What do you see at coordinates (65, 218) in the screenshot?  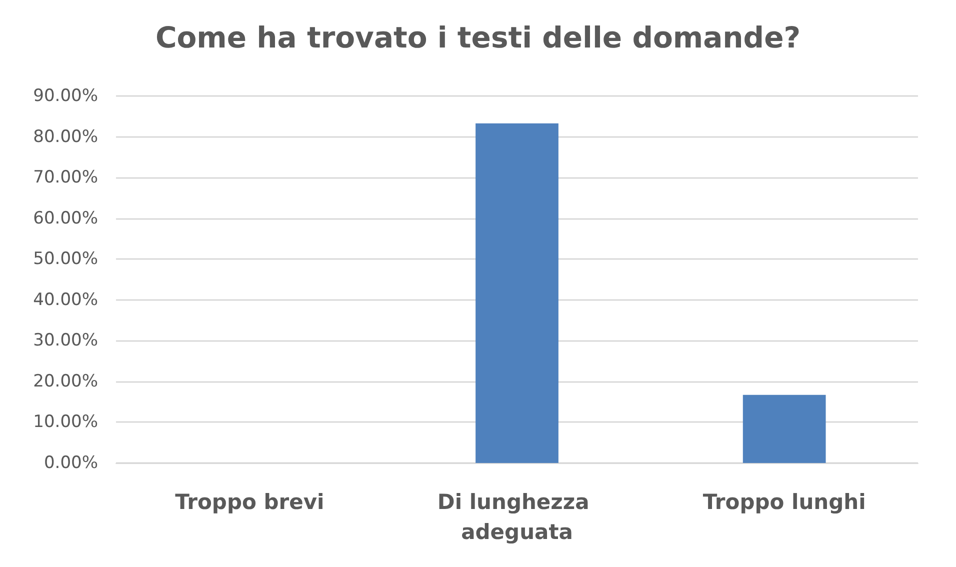 I see `y-tick-label: 60.00%` at bounding box center [65, 218].